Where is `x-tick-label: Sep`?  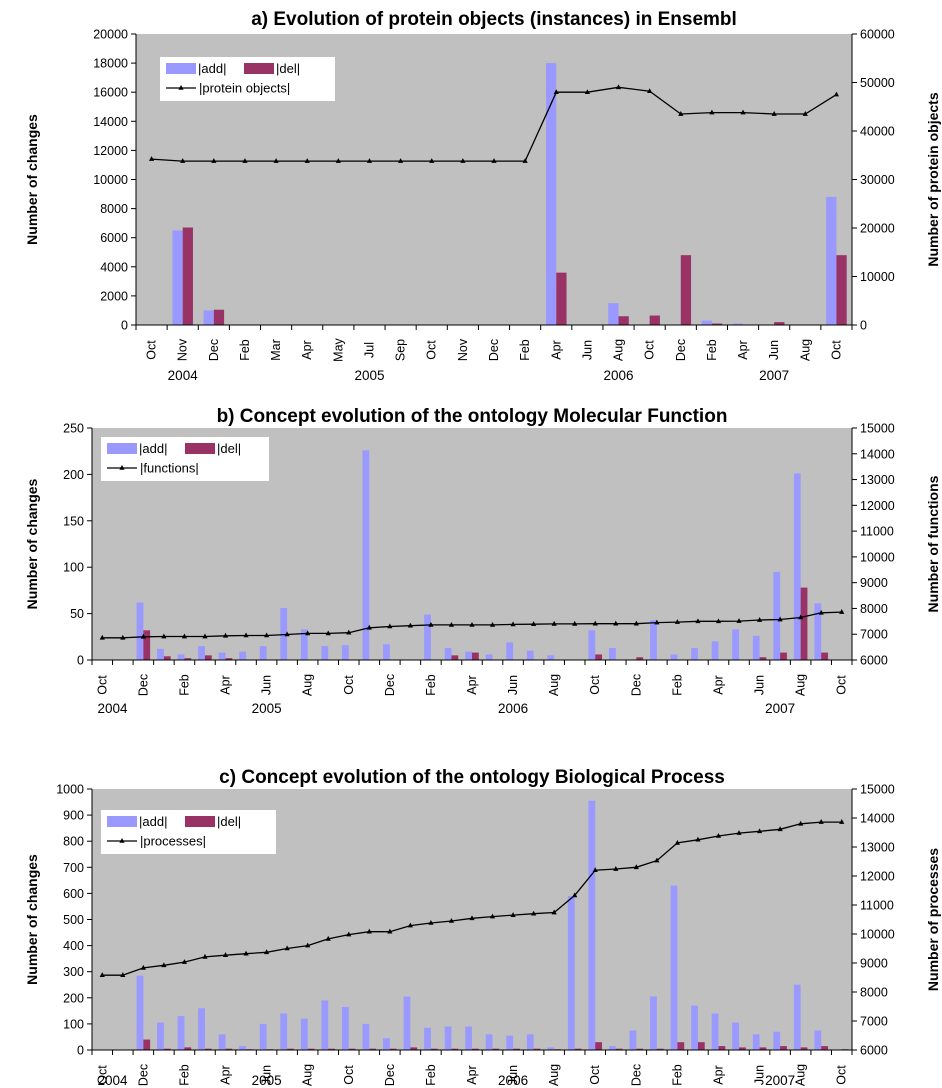 x-tick-label: Sep is located at coordinates (401, 350).